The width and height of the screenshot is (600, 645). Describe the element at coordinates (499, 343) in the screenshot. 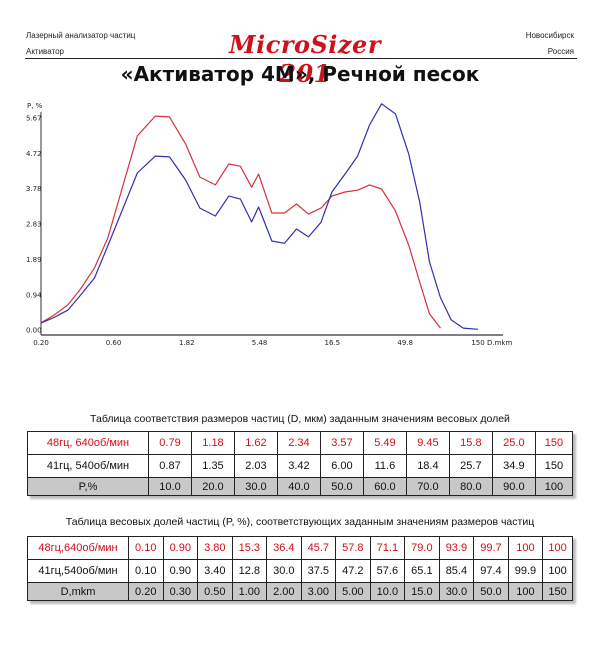

I see `x-axis-title: D.mkm` at that location.